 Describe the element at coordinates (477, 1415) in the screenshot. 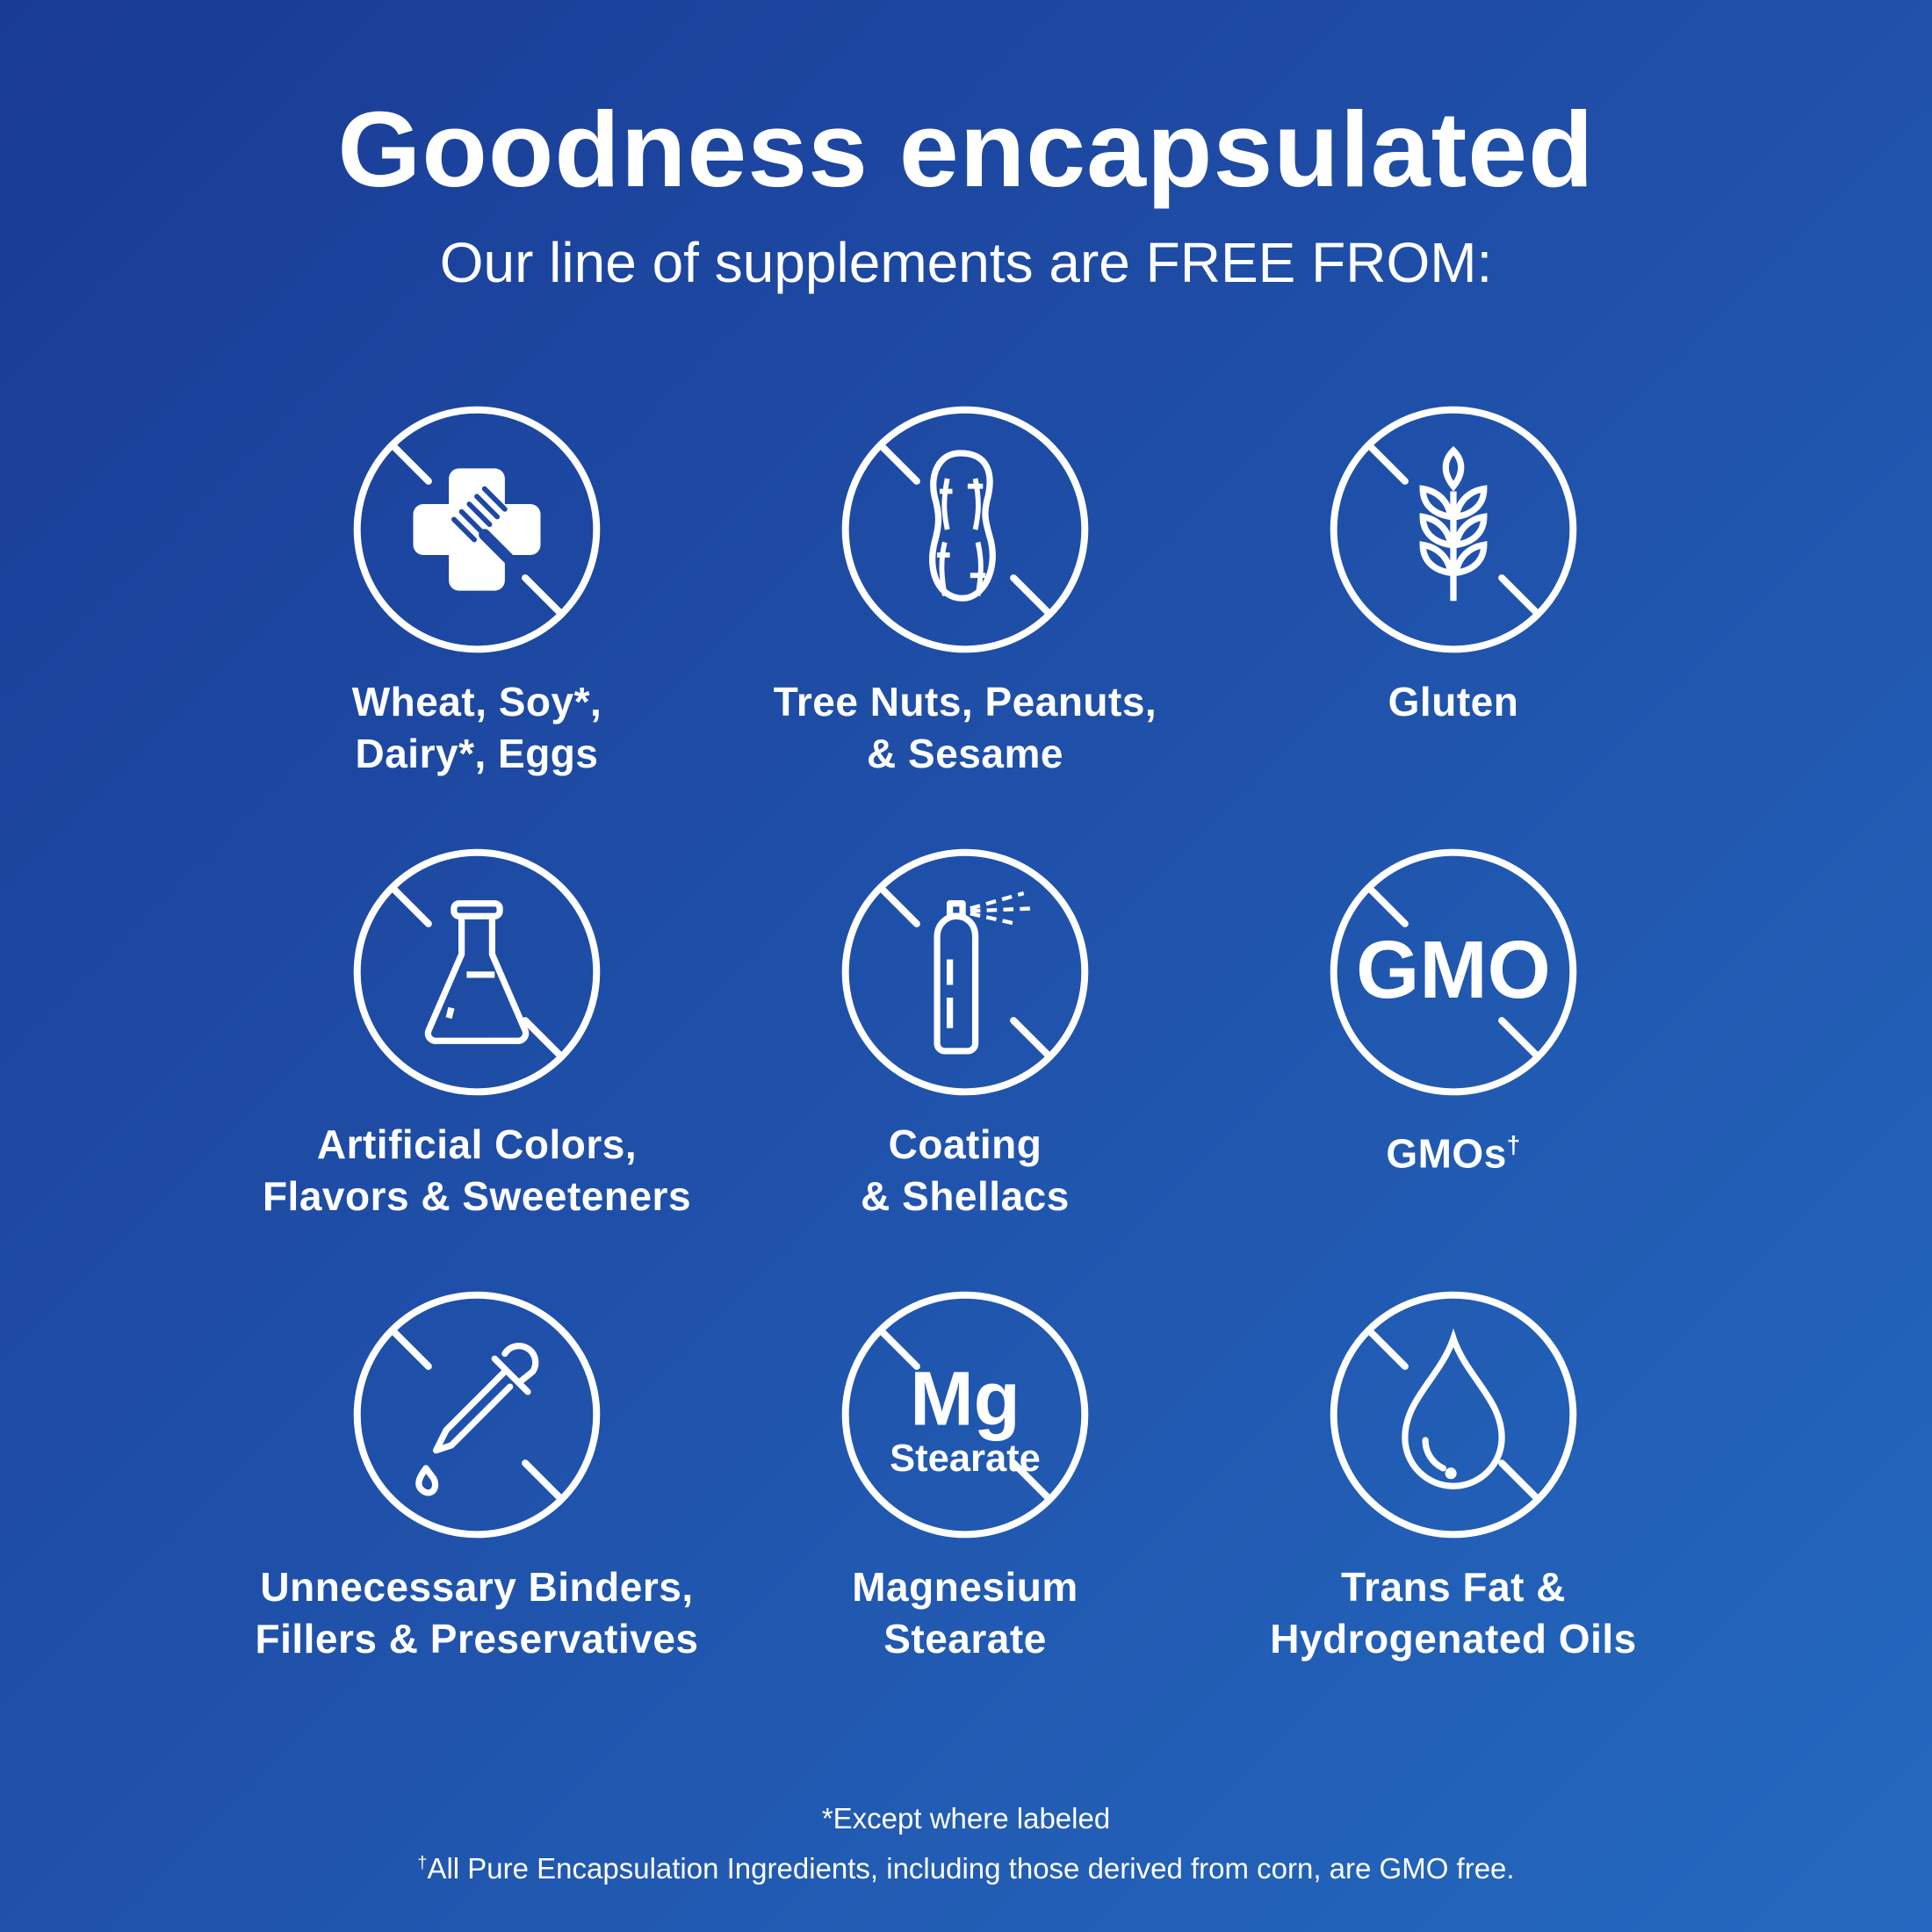

I see `no-dropper-icon` at that location.